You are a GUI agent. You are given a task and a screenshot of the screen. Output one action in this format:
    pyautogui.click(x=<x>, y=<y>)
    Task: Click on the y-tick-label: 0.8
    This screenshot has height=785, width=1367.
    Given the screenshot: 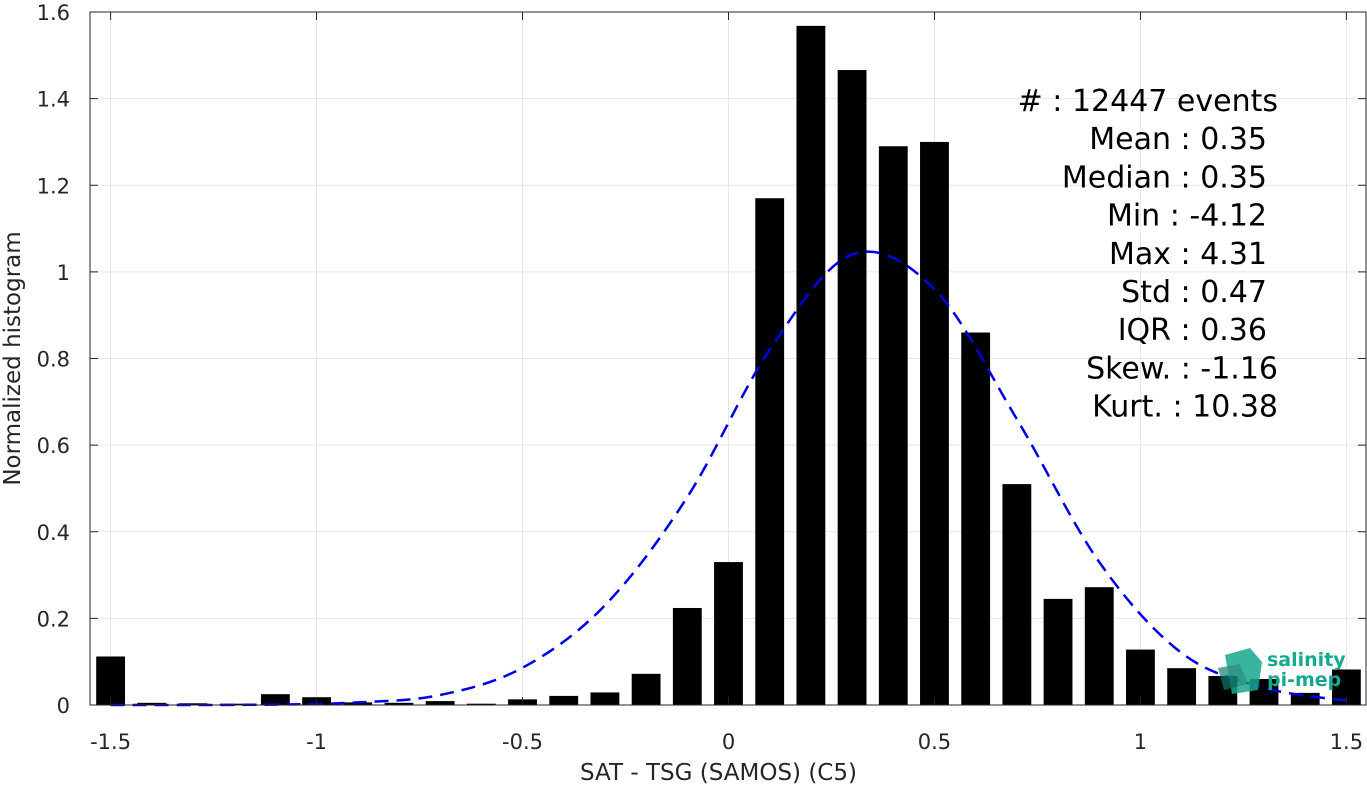 What is the action you would take?
    pyautogui.click(x=53, y=360)
    